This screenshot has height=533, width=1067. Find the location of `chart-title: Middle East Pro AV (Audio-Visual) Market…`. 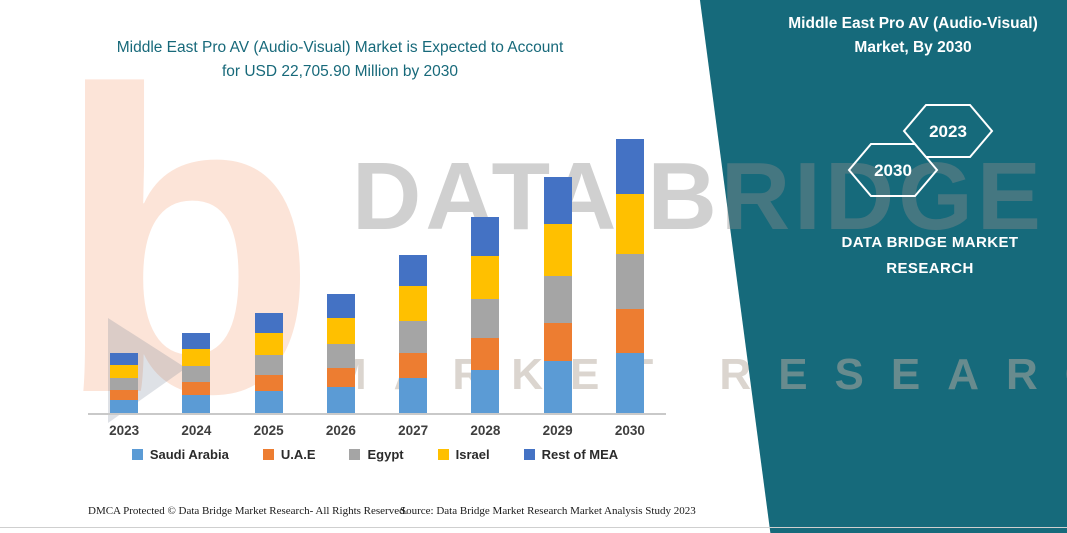

chart-title: Middle East Pro AV (Audio-Visual) Market… is located at coordinates (340, 60).